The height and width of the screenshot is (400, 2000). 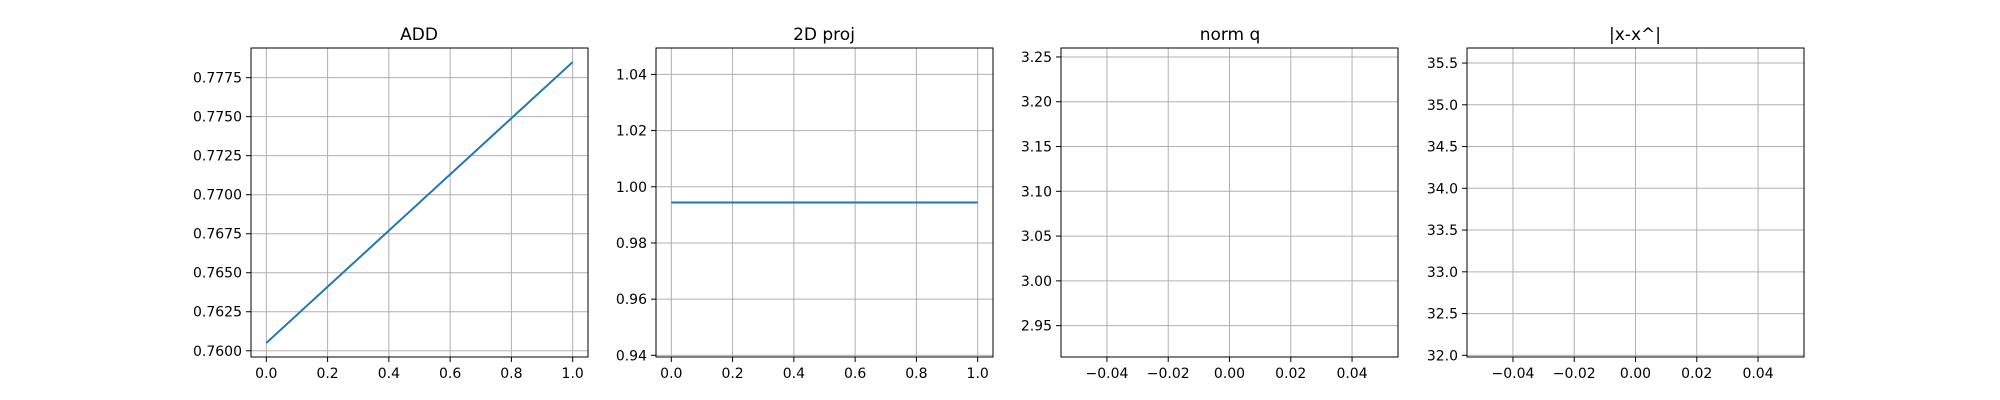 I want to click on y-tick-label: 1.02, so click(x=631, y=132).